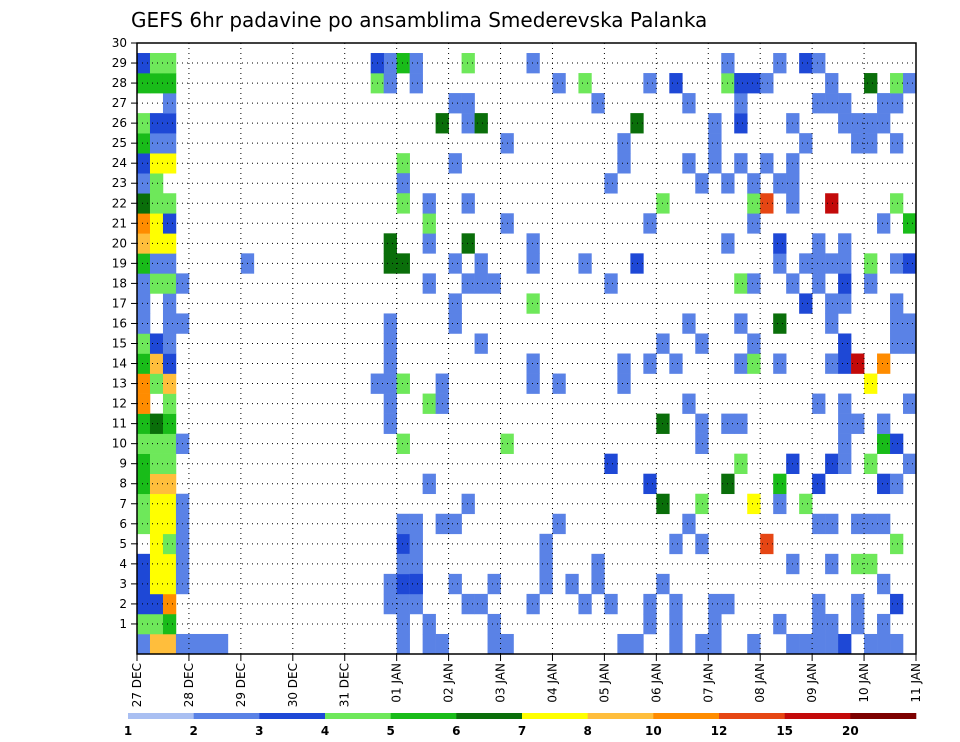 The image size is (960, 742). What do you see at coordinates (119, 384) in the screenshot?
I see `y-tick-label: 13` at bounding box center [119, 384].